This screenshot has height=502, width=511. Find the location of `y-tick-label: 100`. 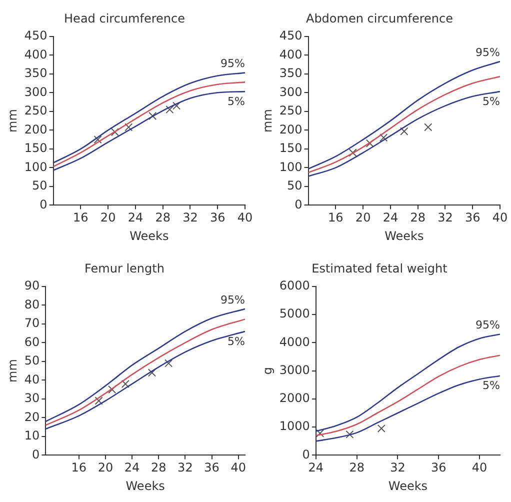

y-tick-label: 100 is located at coordinates (36, 167).